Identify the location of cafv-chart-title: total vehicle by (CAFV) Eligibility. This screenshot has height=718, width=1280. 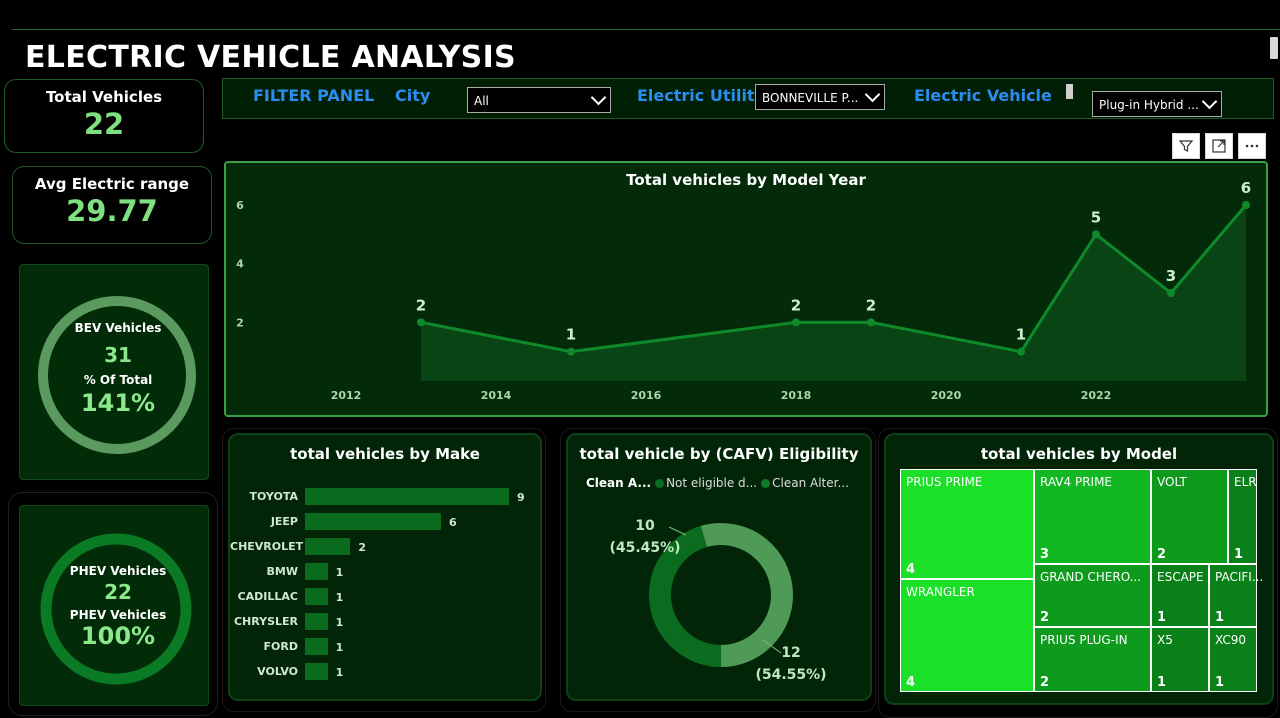
(719, 454).